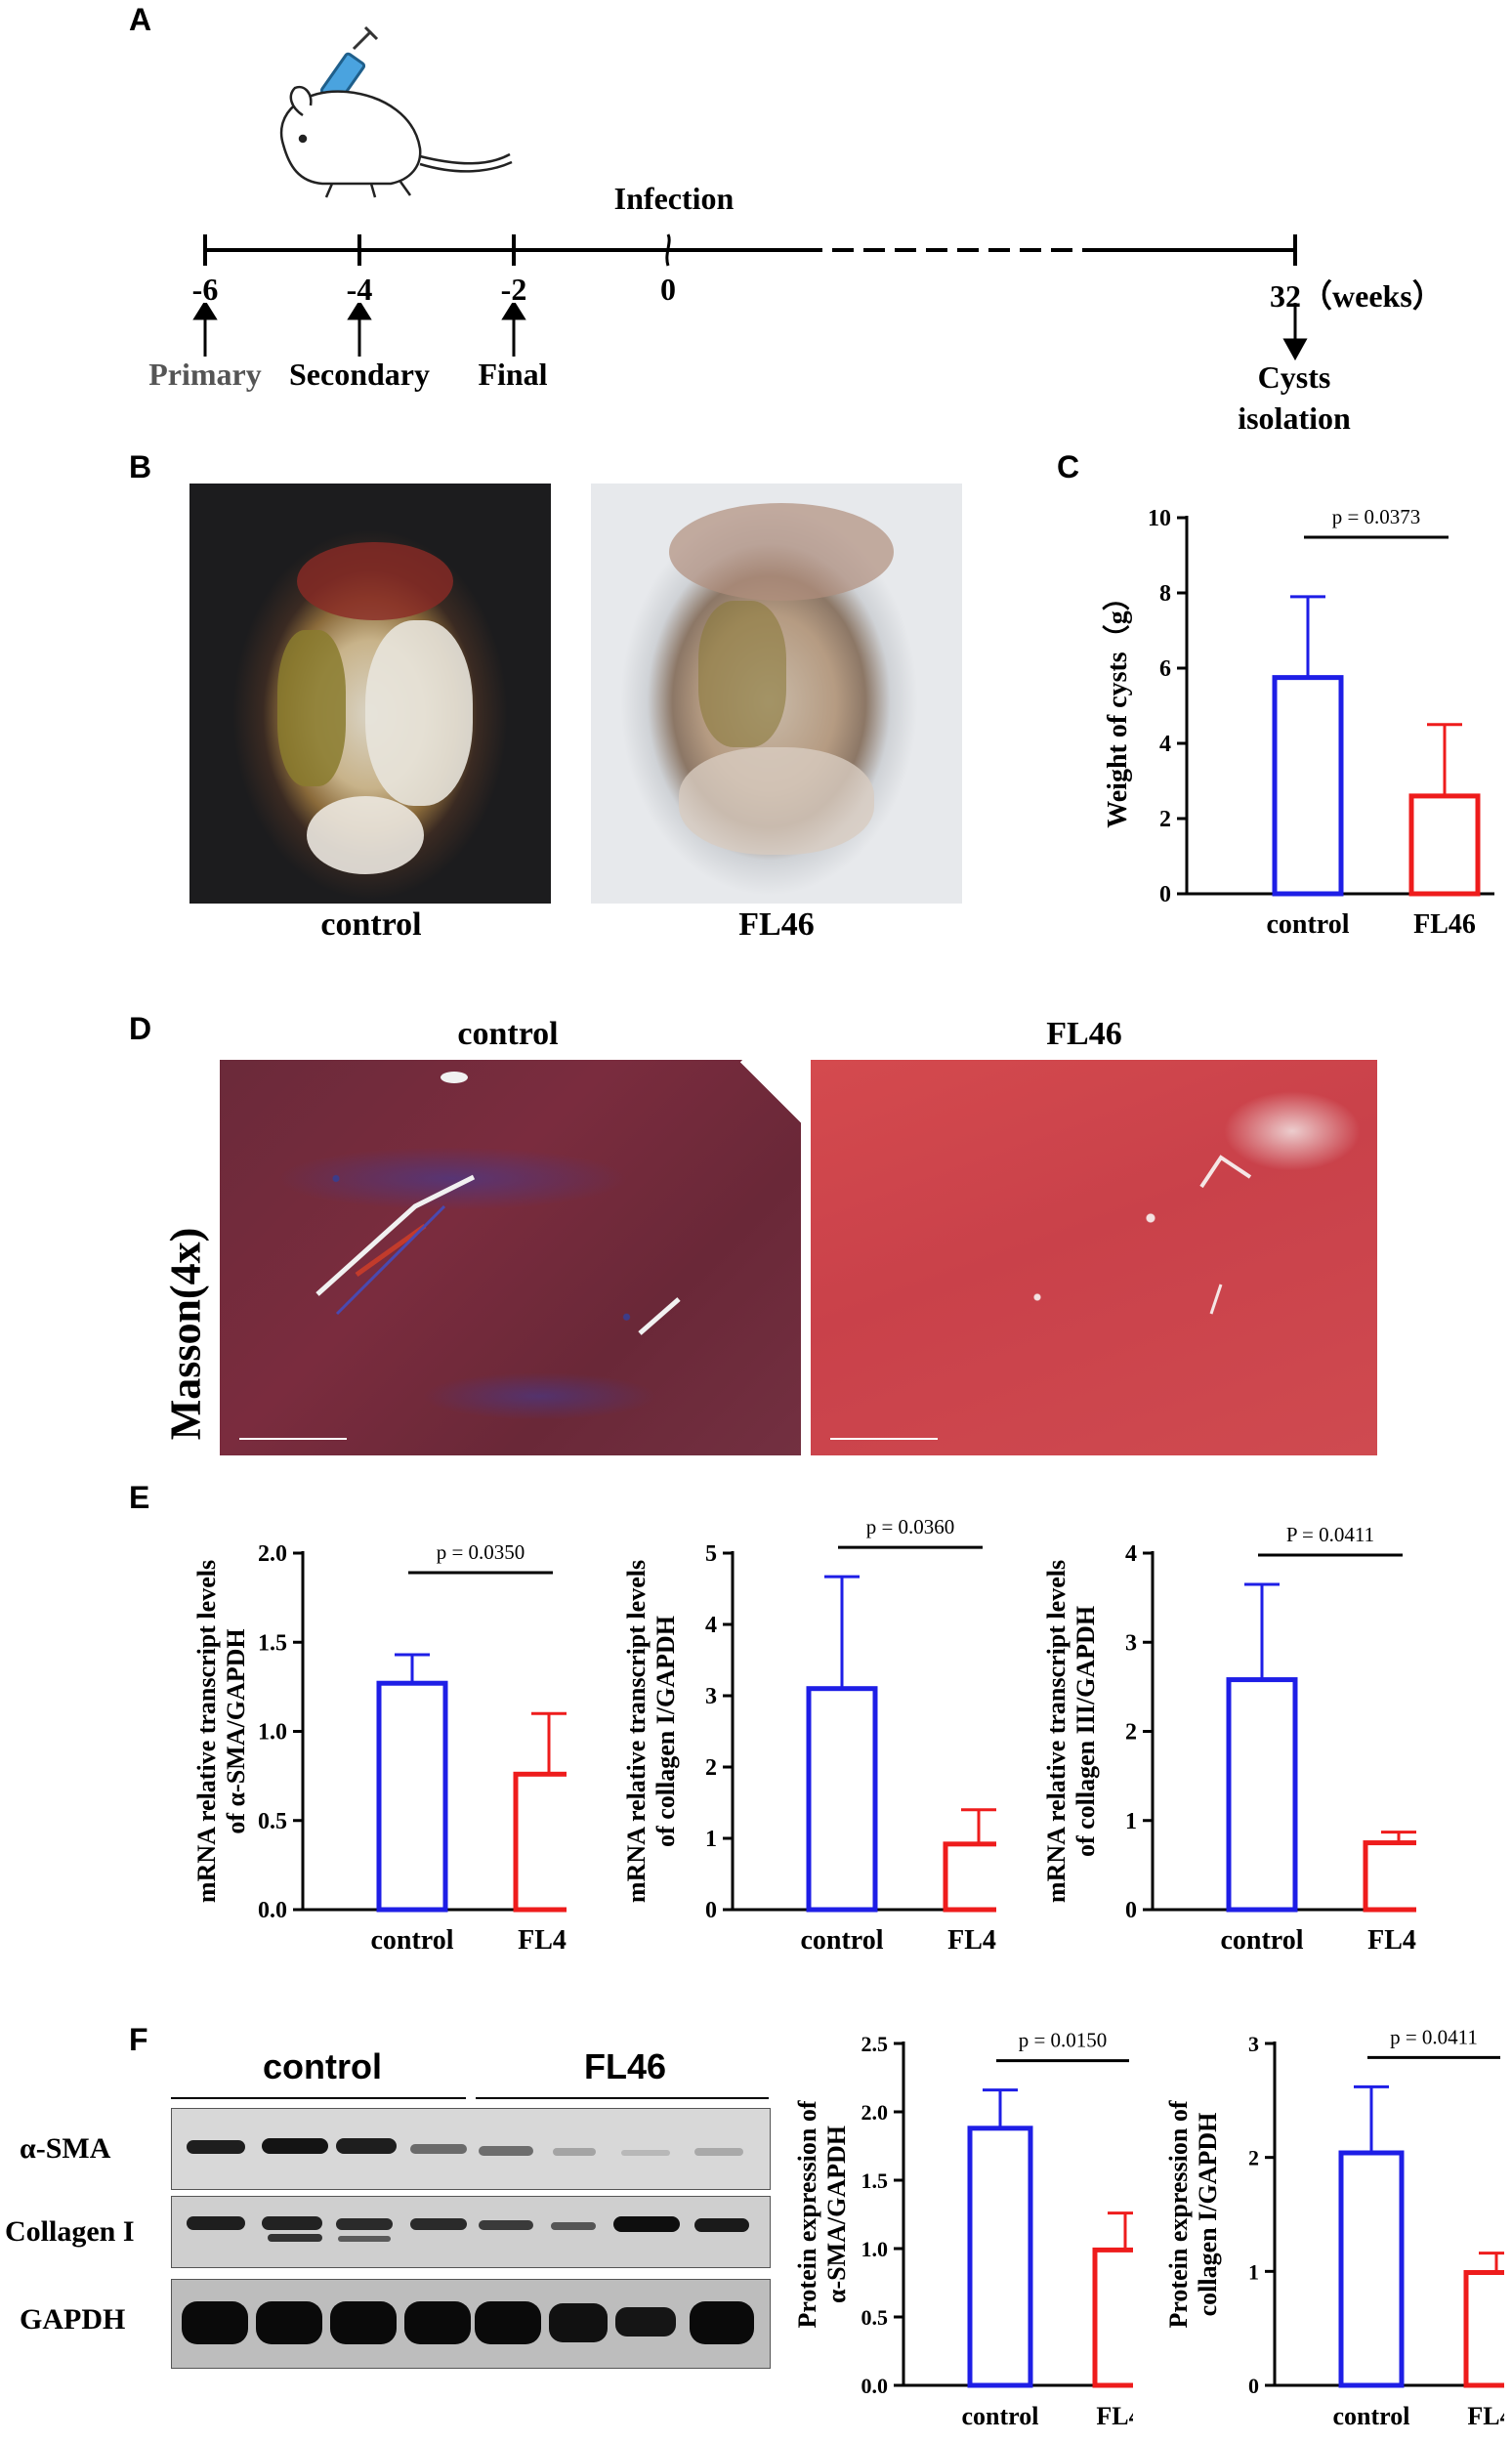  Describe the element at coordinates (508, 1034) in the screenshot. I see `masson-caption-control: control` at that location.